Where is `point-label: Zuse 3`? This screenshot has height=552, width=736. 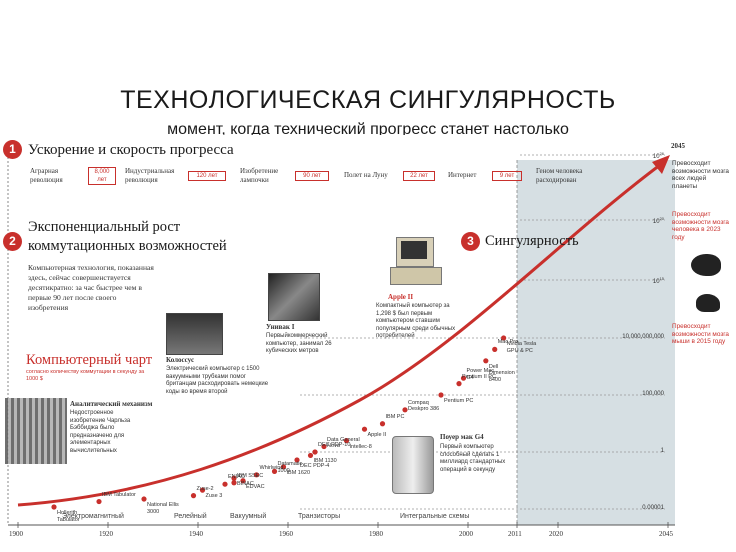 point-label: Zuse 3 is located at coordinates (214, 496).